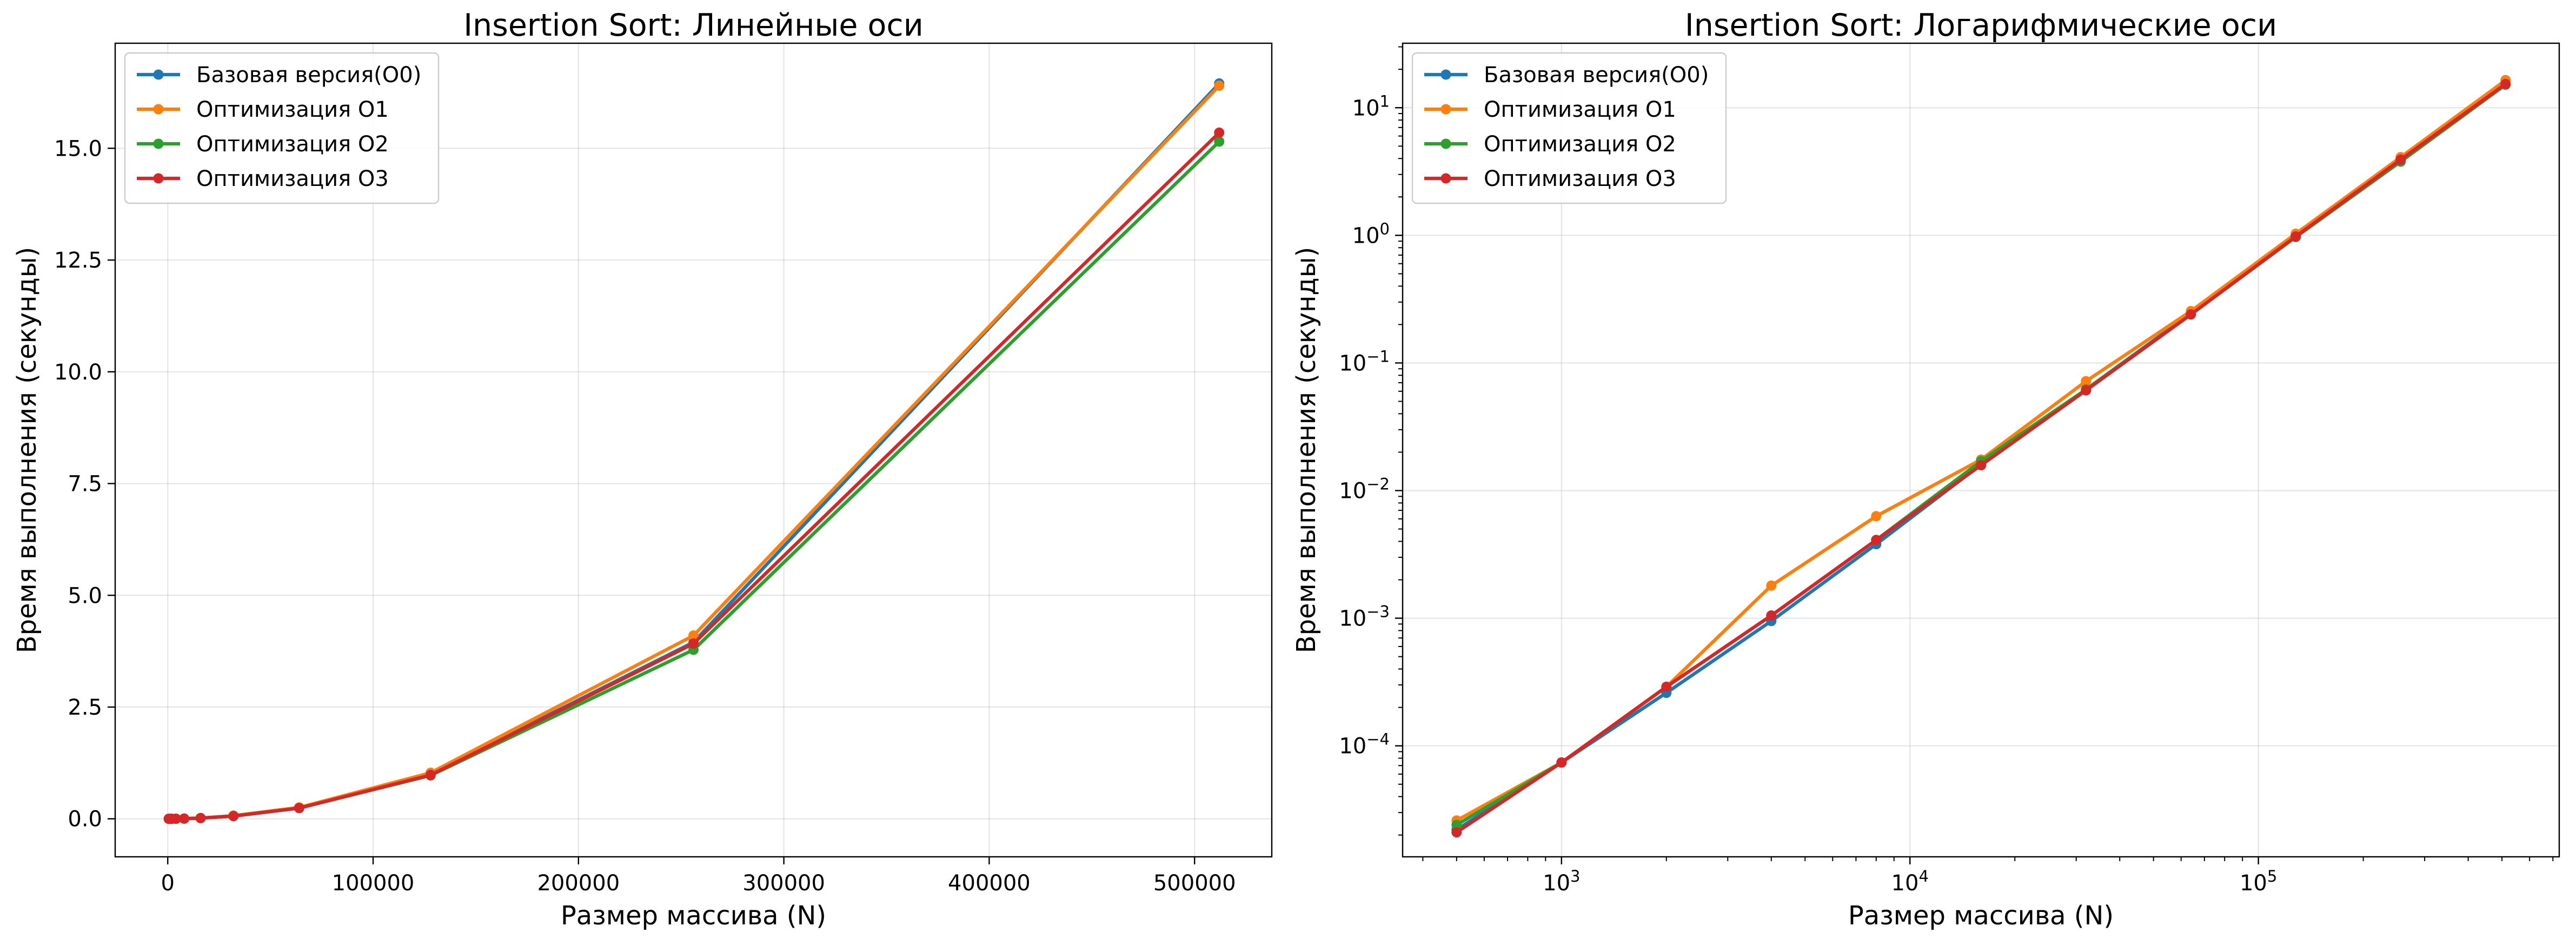 Image resolution: width=2576 pixels, height=946 pixels. What do you see at coordinates (78, 372) in the screenshot?
I see `y-tick-label: 10.0` at bounding box center [78, 372].